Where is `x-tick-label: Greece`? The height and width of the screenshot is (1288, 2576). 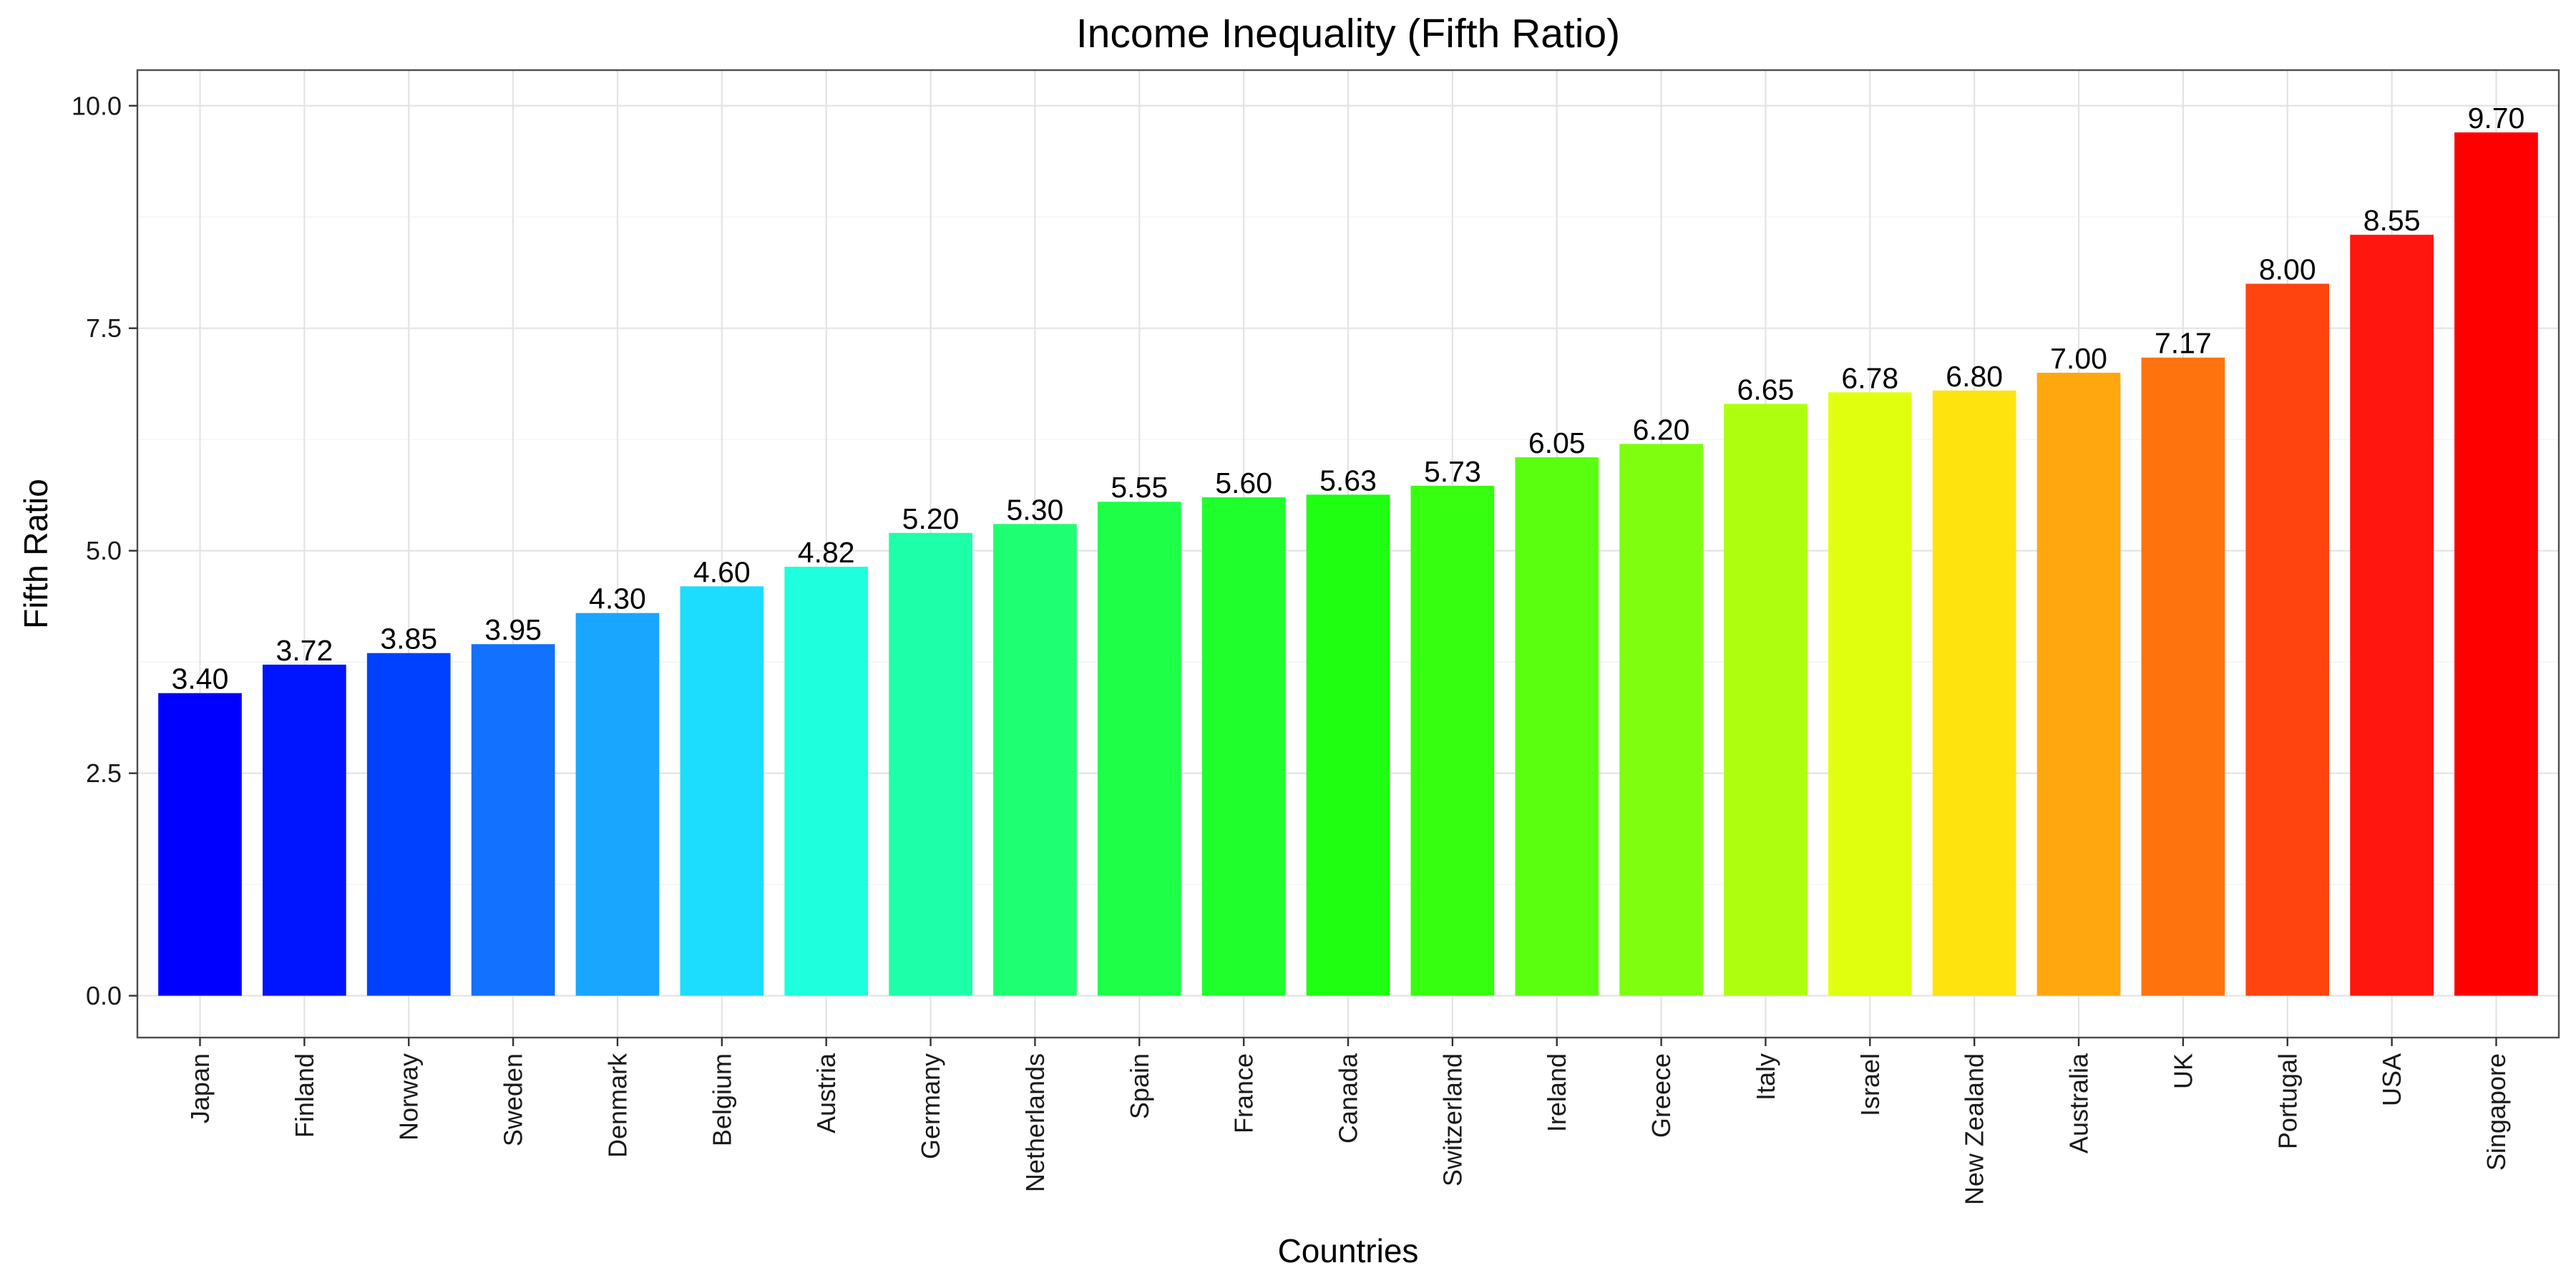
x-tick-label: Greece is located at coordinates (1661, 1095).